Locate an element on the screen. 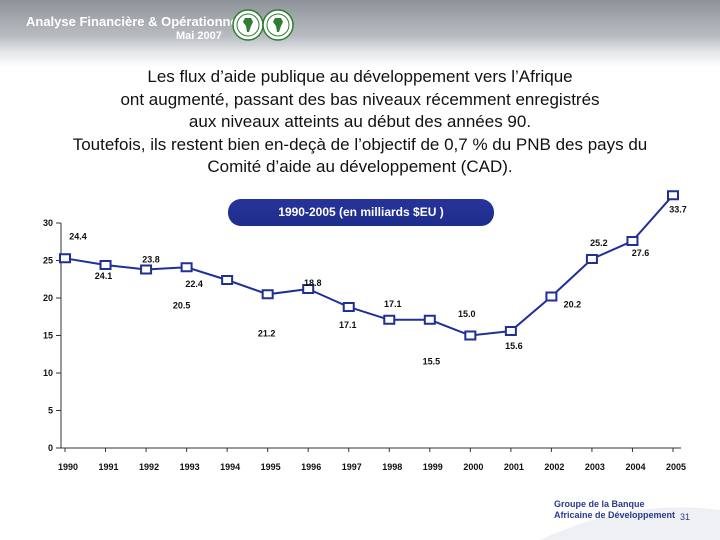 This screenshot has width=720, height=540. data-label: 23.8 is located at coordinates (151, 260).